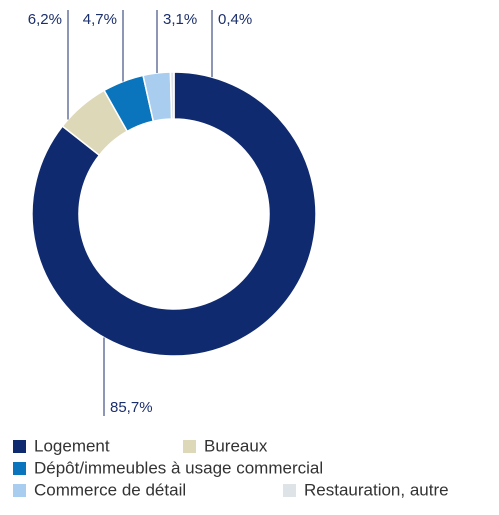 The height and width of the screenshot is (515, 499). Describe the element at coordinates (72, 445) in the screenshot. I see `legend-label: Logement` at that location.